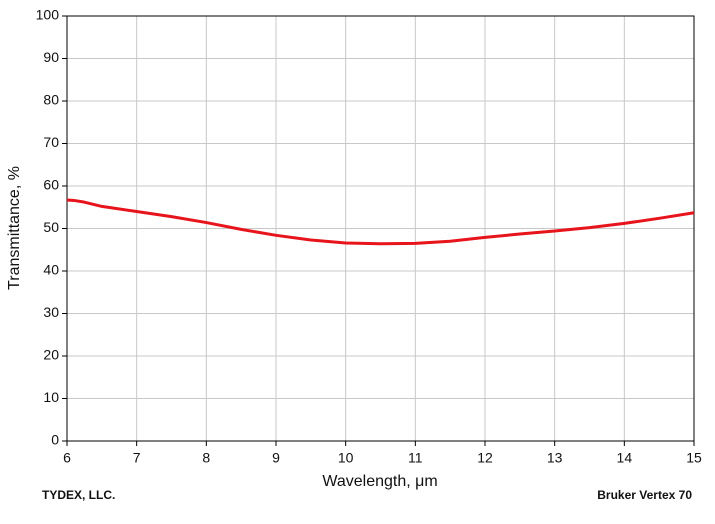  What do you see at coordinates (625, 458) in the screenshot?
I see `x-tick-label: 14` at bounding box center [625, 458].